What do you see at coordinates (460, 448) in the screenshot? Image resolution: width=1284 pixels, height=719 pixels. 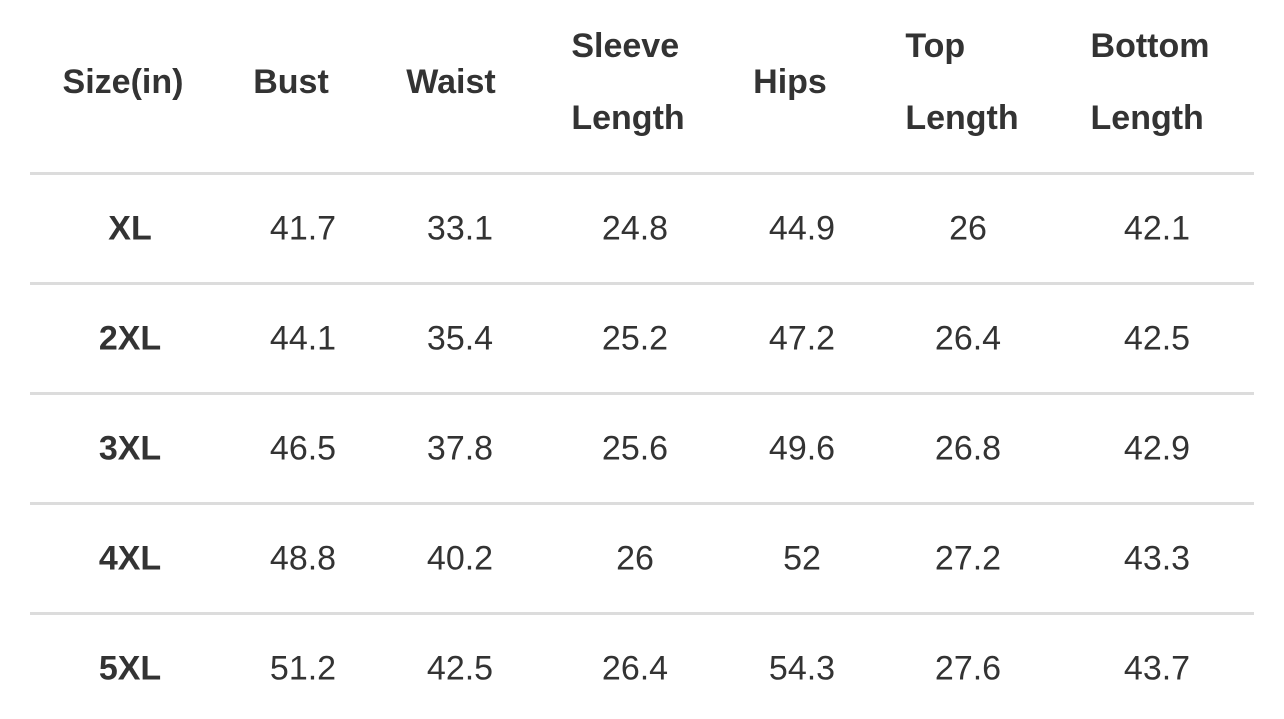 I see `measurement: 37.8` at bounding box center [460, 448].